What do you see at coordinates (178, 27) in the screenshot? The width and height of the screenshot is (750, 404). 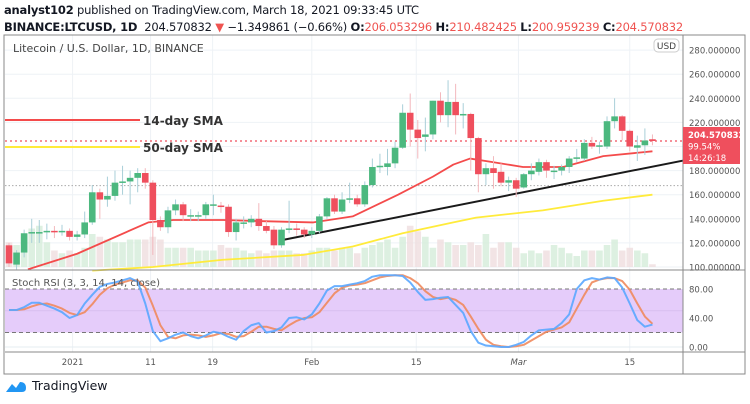 I see `last-price: 204.570832` at bounding box center [178, 27].